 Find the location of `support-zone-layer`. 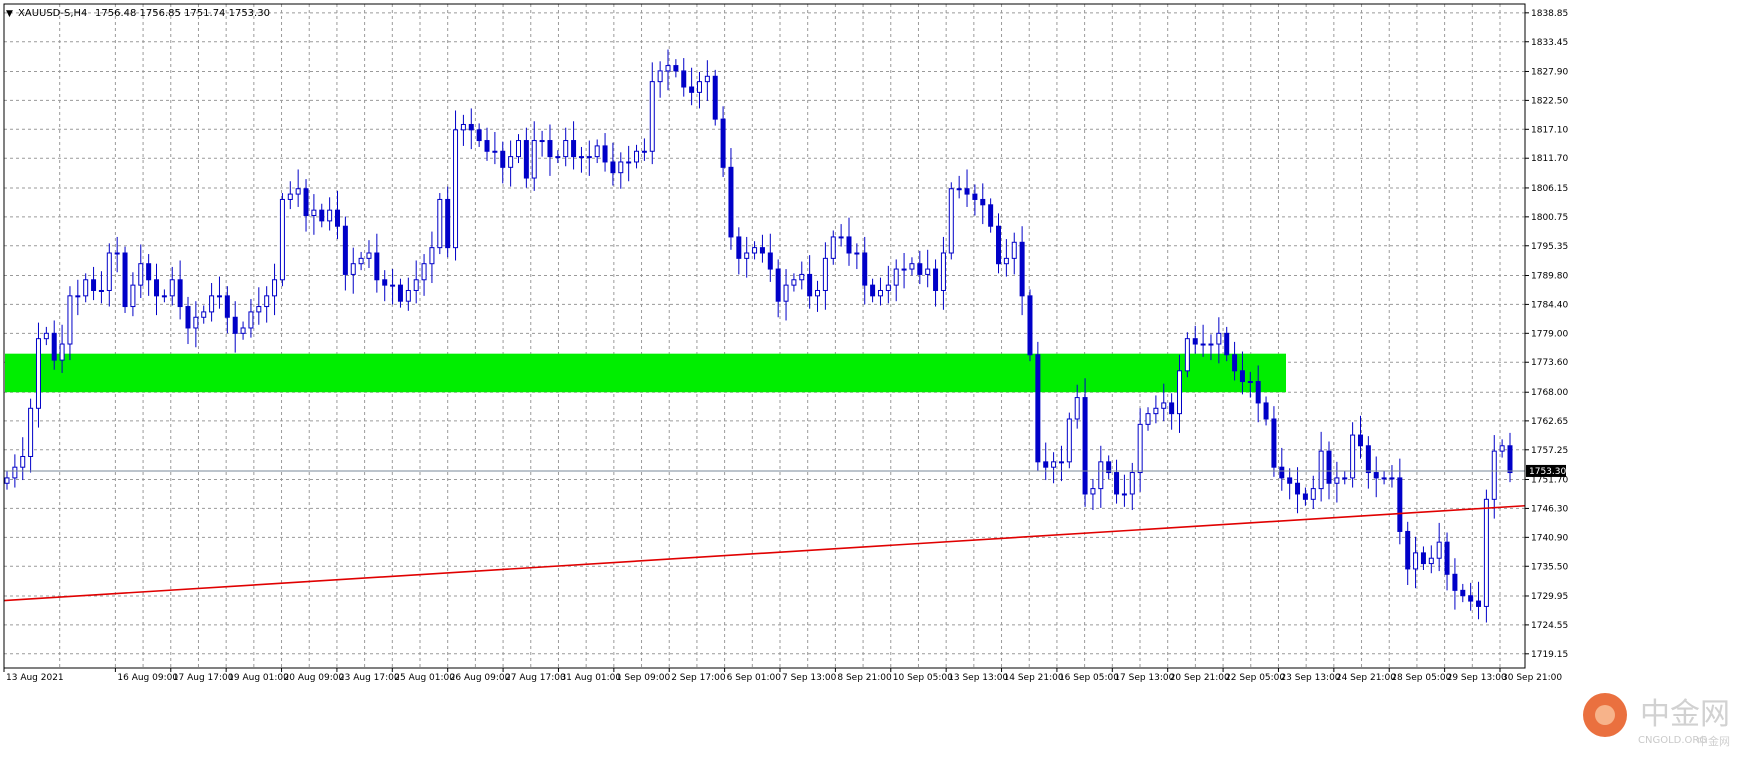

support-zone-layer is located at coordinates (645, 373).